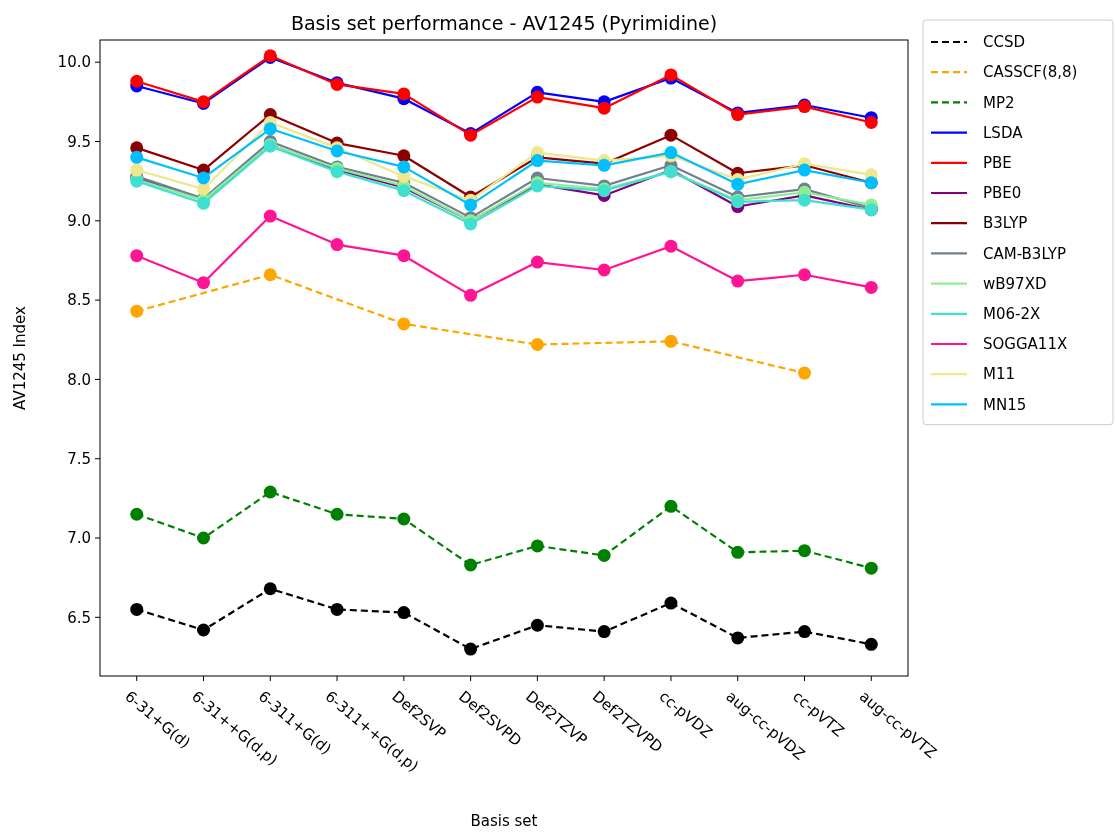 The image size is (1115, 836). Describe the element at coordinates (1024, 253) in the screenshot. I see `legend-label: CAM-B3LYP` at that location.